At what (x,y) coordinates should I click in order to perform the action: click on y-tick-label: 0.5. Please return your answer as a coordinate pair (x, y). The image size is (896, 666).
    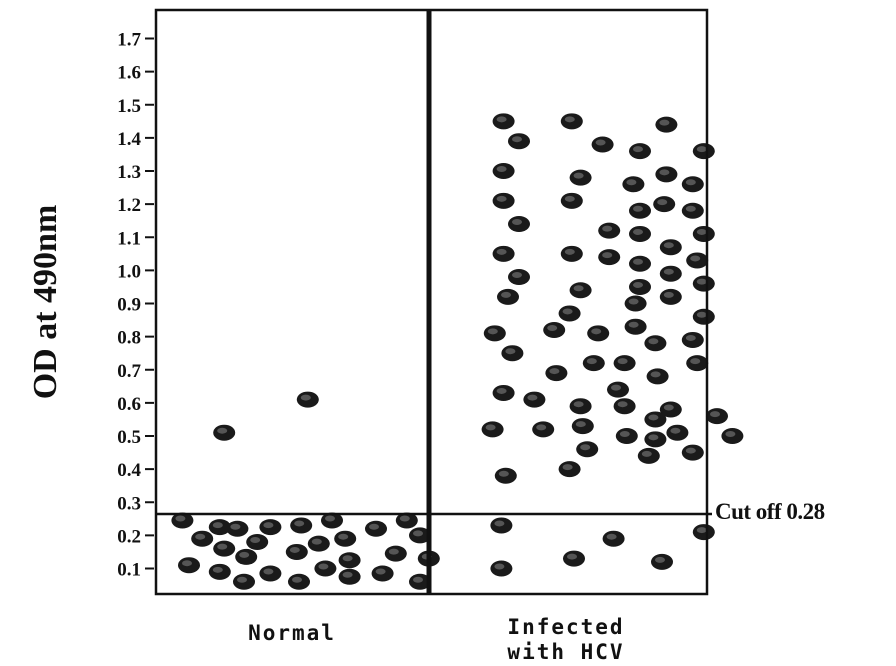
    Looking at the image, I should click on (129, 437).